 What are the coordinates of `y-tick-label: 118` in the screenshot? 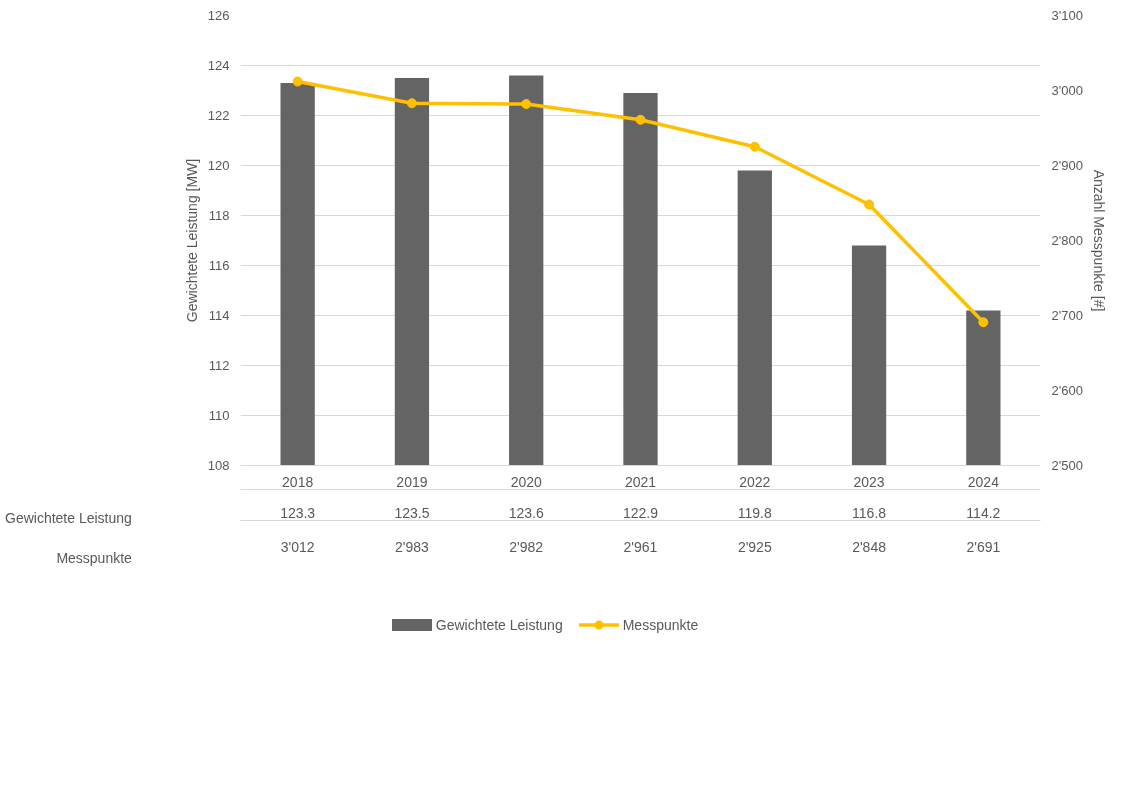 It's located at (219, 215).